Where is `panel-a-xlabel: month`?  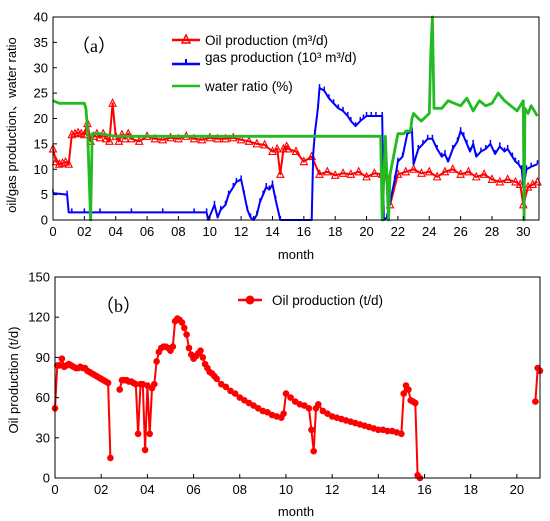
panel-a-xlabel: month is located at coordinates (296, 254).